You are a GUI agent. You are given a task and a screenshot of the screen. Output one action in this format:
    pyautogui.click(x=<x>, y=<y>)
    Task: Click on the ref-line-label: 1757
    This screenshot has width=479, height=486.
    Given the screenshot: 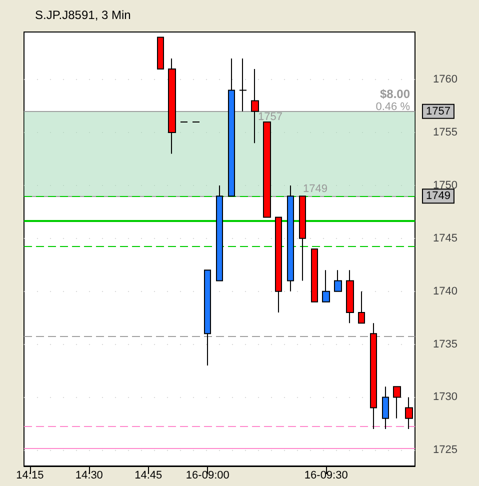 What is the action you would take?
    pyautogui.click(x=438, y=111)
    